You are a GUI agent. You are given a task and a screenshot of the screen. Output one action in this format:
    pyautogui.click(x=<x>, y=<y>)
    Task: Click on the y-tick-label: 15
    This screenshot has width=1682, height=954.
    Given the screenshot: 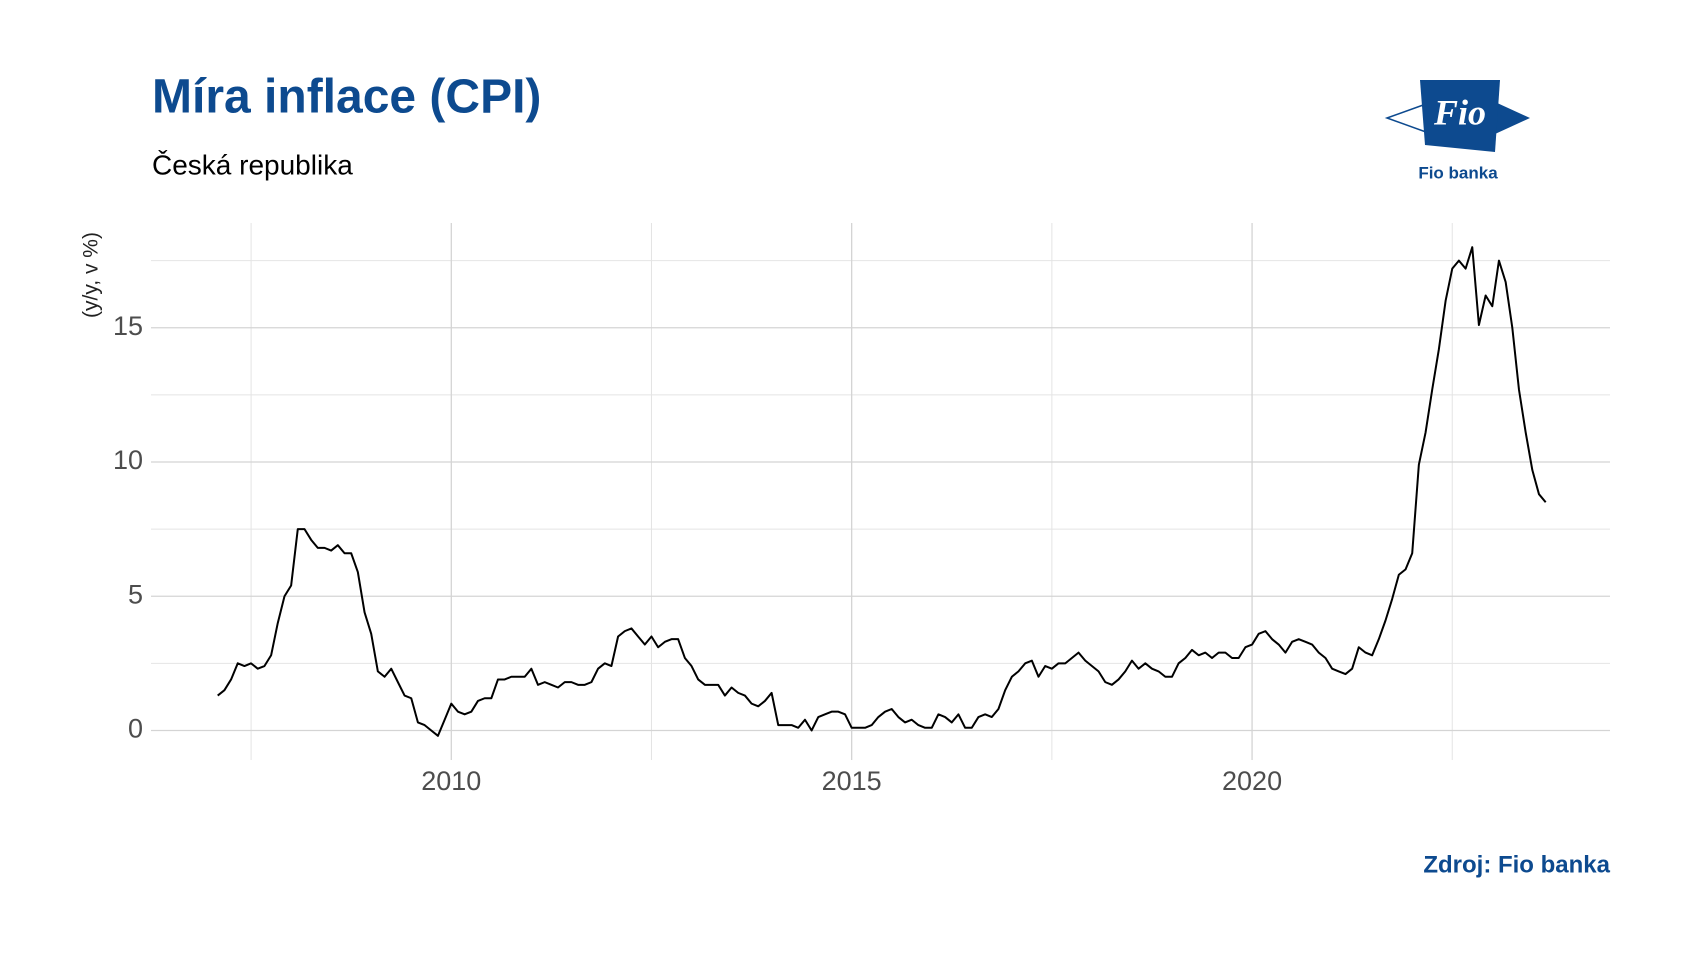 What is the action you would take?
    pyautogui.click(x=128, y=326)
    